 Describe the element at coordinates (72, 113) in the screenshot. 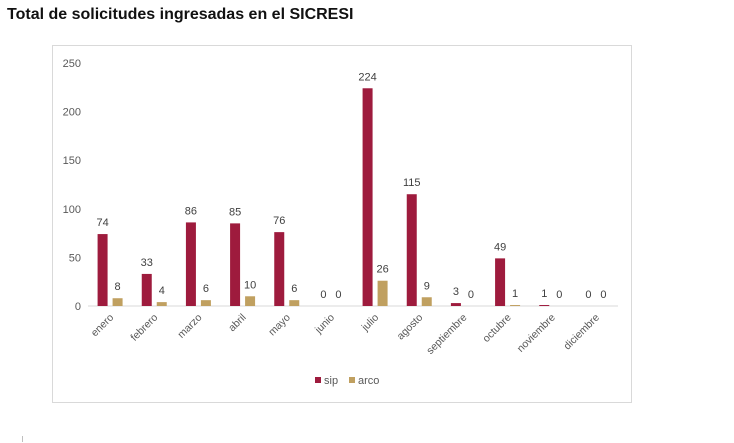

I see `y-tick-label: 200` at that location.